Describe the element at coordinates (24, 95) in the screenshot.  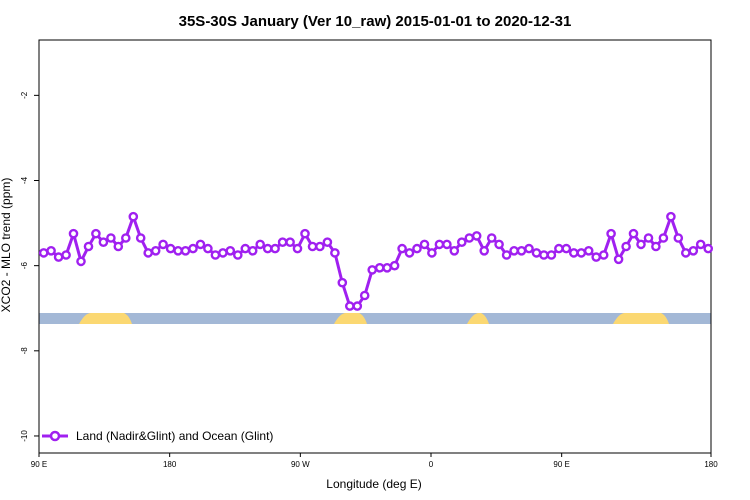
I see `y-tick-label: -2` at that location.